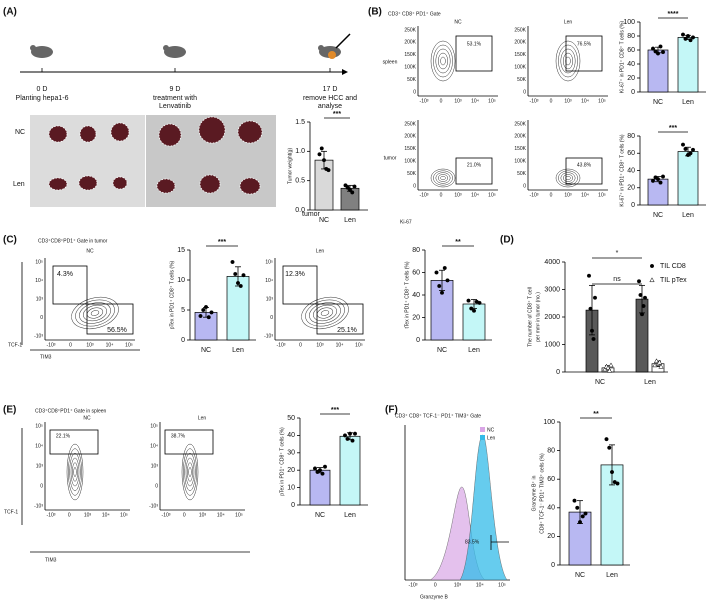 This screenshot has height=604, width=709. Describe the element at coordinates (181, 280) in the screenshot. I see `y-tick-label: 10` at that location.